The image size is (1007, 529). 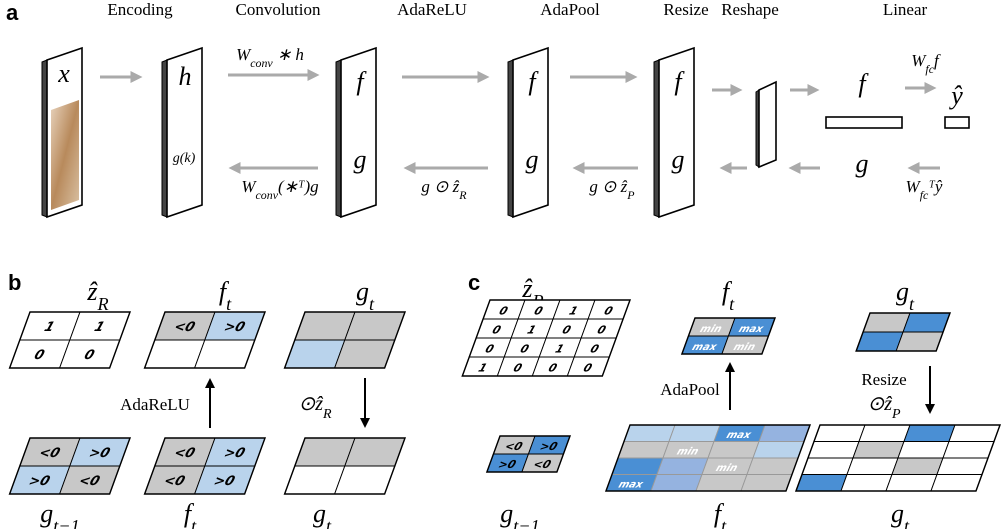 What do you see at coordinates (185, 76) in the screenshot?
I see `var: h` at bounding box center [185, 76].